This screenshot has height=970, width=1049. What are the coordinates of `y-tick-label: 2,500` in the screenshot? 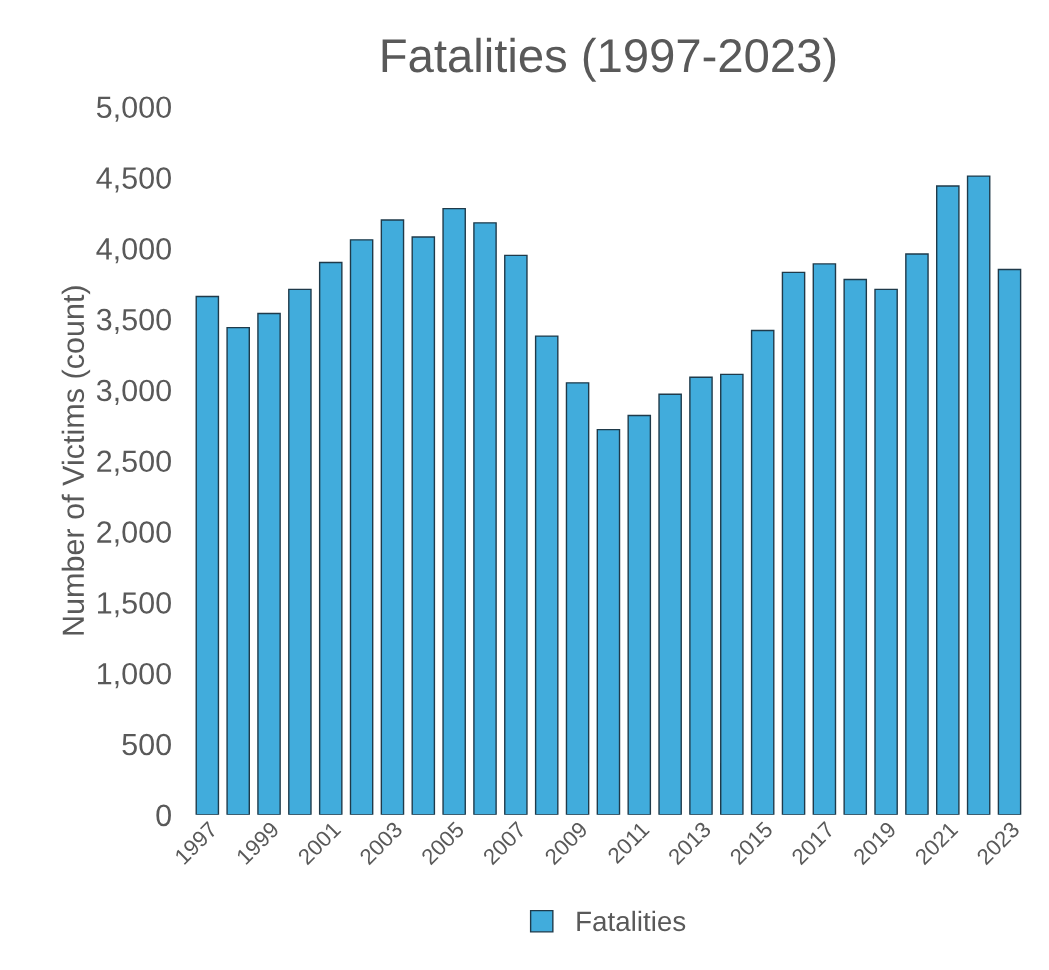 It's located at (134, 463).